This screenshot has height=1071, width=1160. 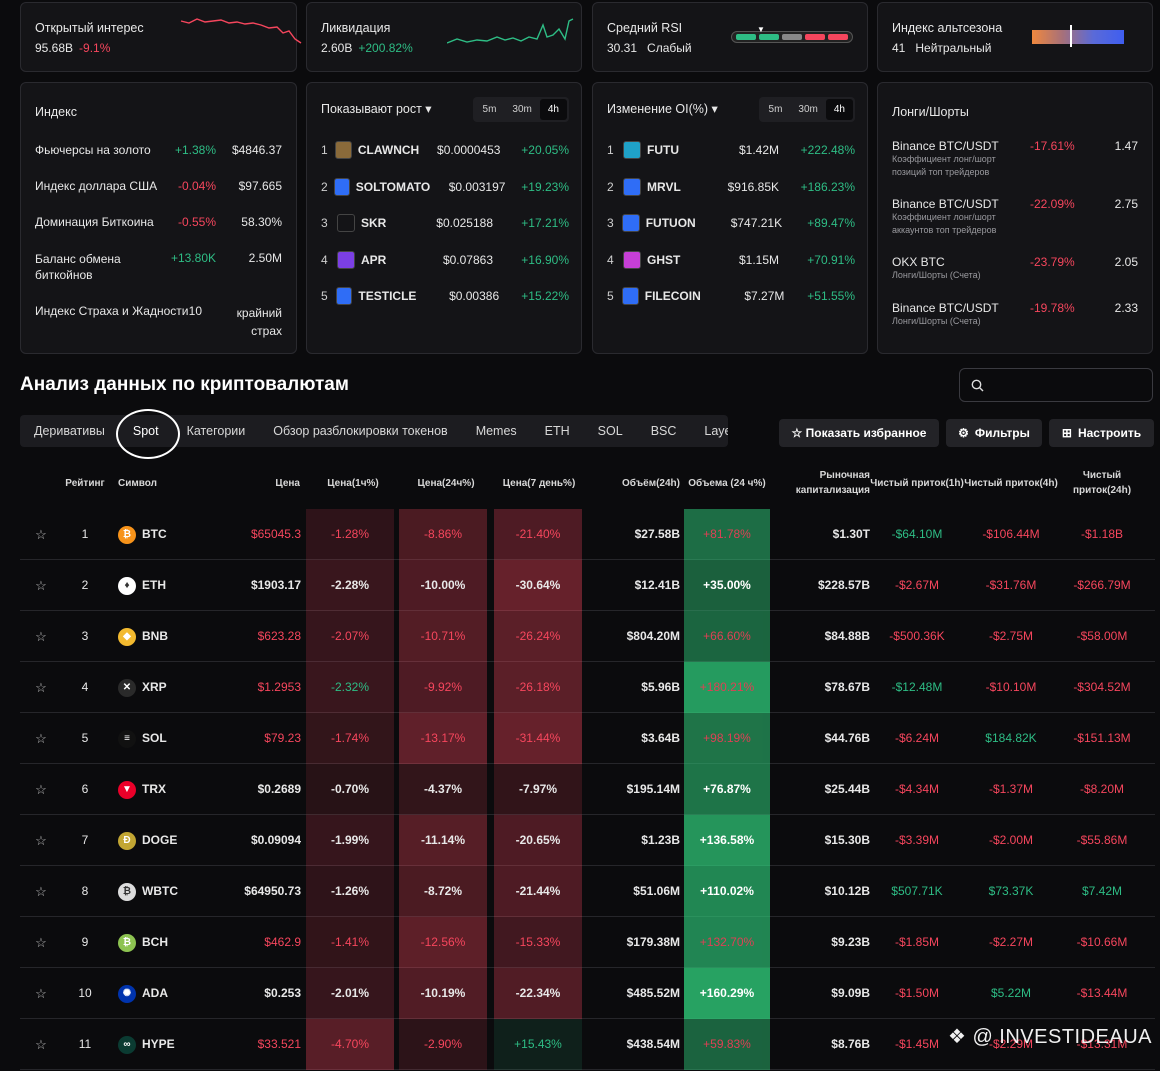 What do you see at coordinates (538, 534) in the screenshot?
I see `price-change-7d: -21.40%` at bounding box center [538, 534].